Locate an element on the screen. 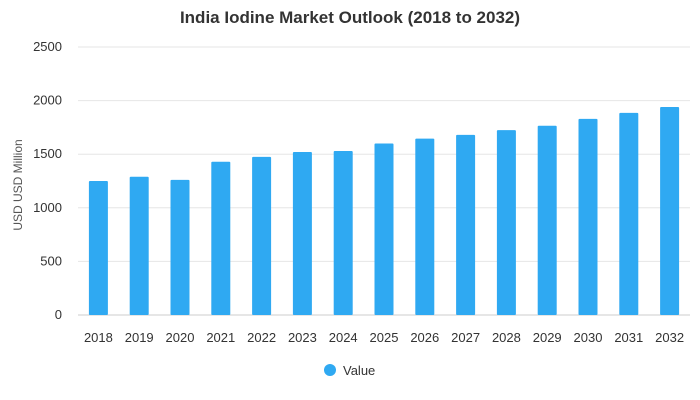  bar-2023 is located at coordinates (302, 233).